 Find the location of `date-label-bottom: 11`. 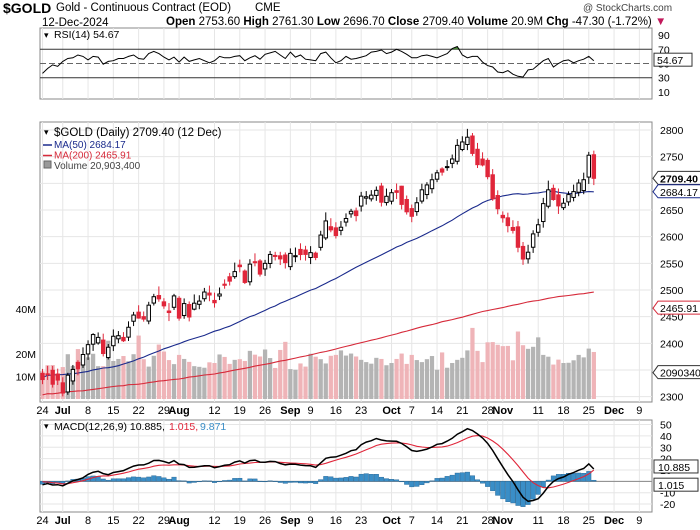

date-label-bottom: 11 is located at coordinates (537, 521).